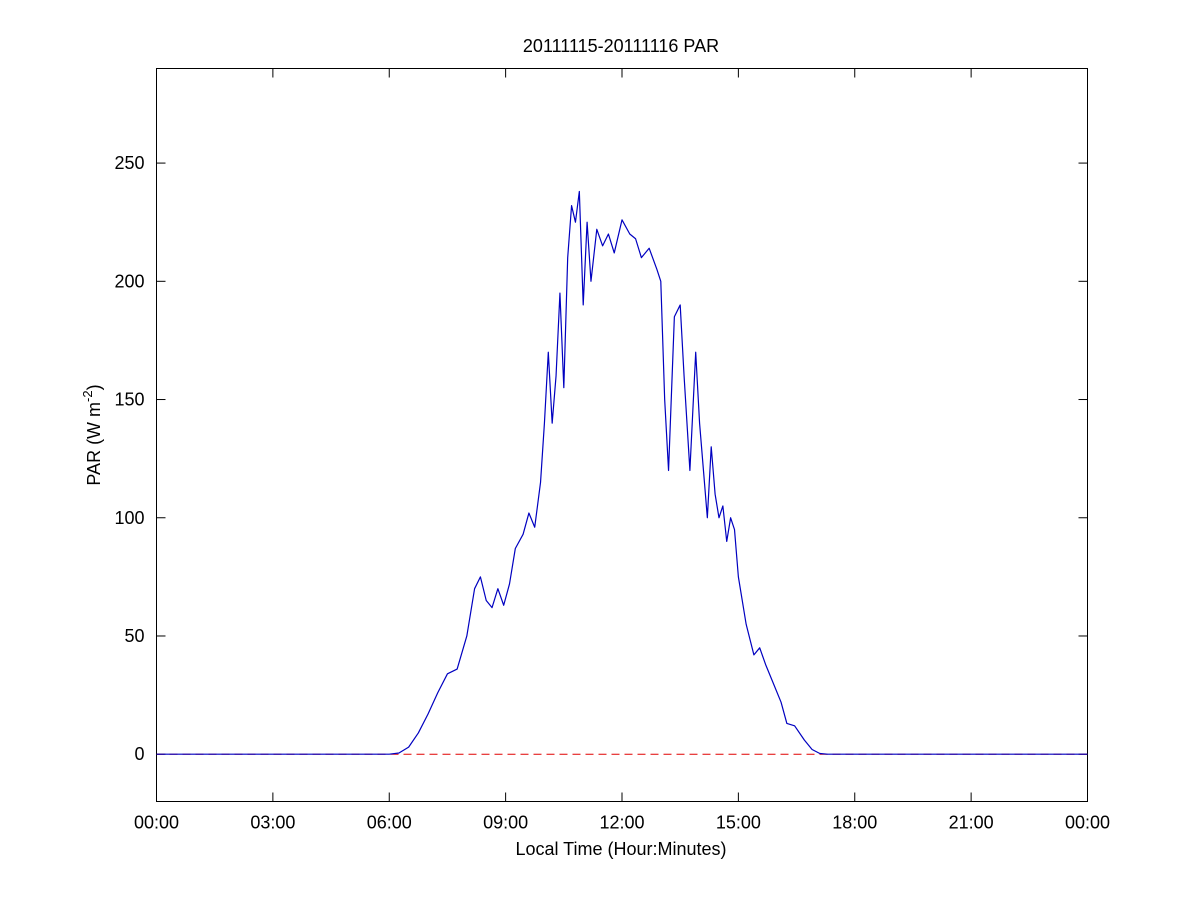 This screenshot has height=901, width=1201. Describe the element at coordinates (738, 823) in the screenshot. I see `x-tick-label: 15:00` at that location.